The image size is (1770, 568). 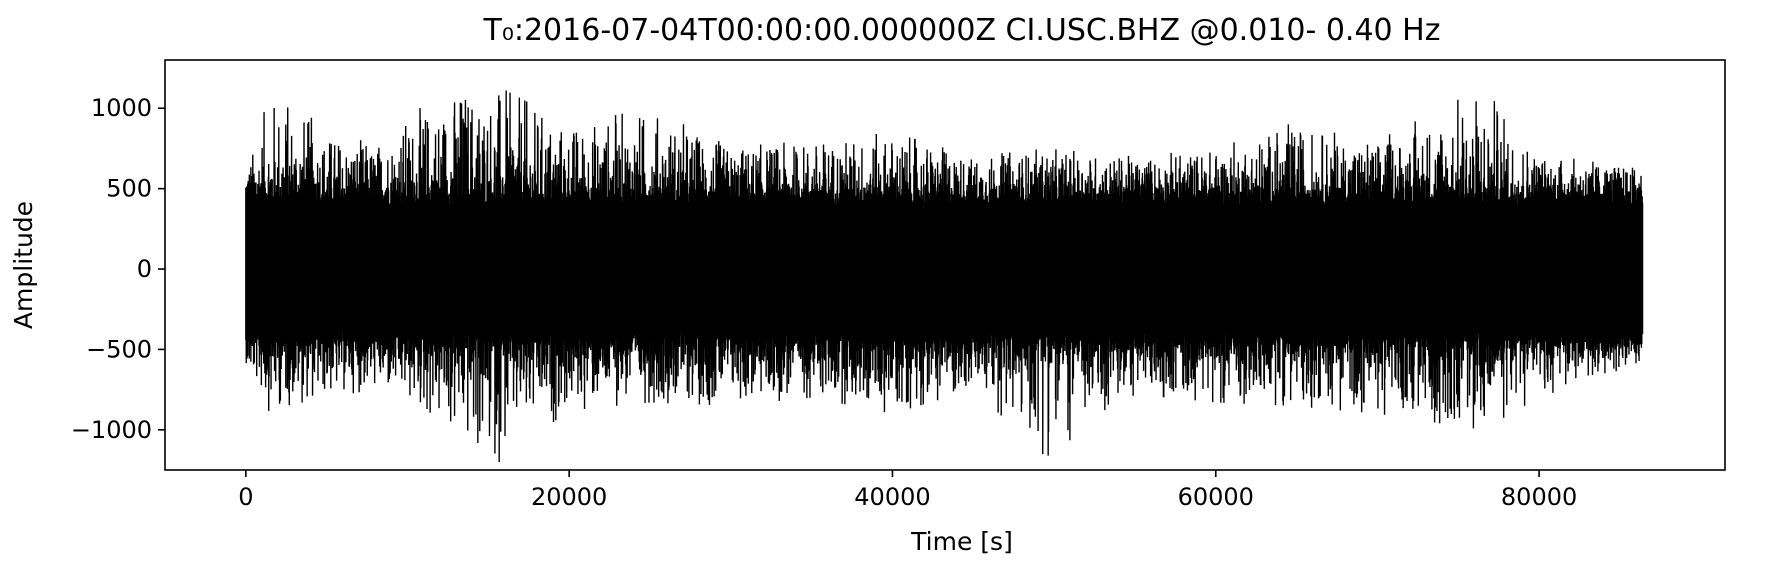 I want to click on x-tick-label: 20000, so click(x=569, y=497).